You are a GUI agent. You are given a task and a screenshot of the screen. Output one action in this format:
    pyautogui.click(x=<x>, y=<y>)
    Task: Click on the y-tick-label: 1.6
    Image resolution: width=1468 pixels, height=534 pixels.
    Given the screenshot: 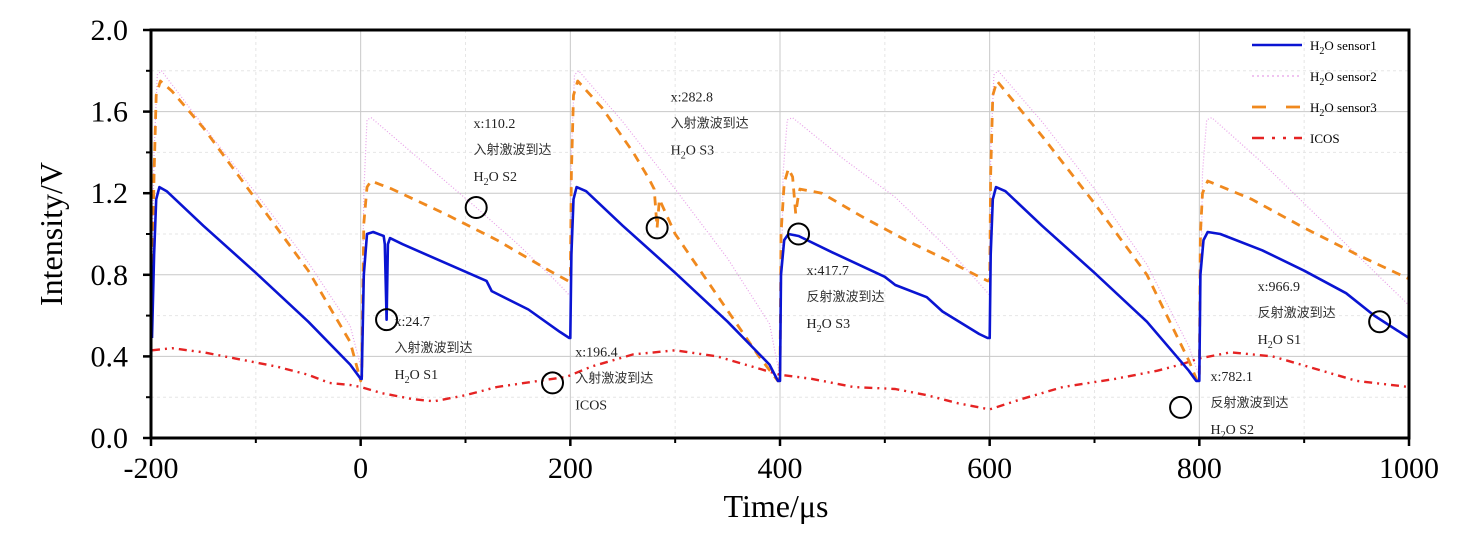 What is the action you would take?
    pyautogui.click(x=110, y=112)
    